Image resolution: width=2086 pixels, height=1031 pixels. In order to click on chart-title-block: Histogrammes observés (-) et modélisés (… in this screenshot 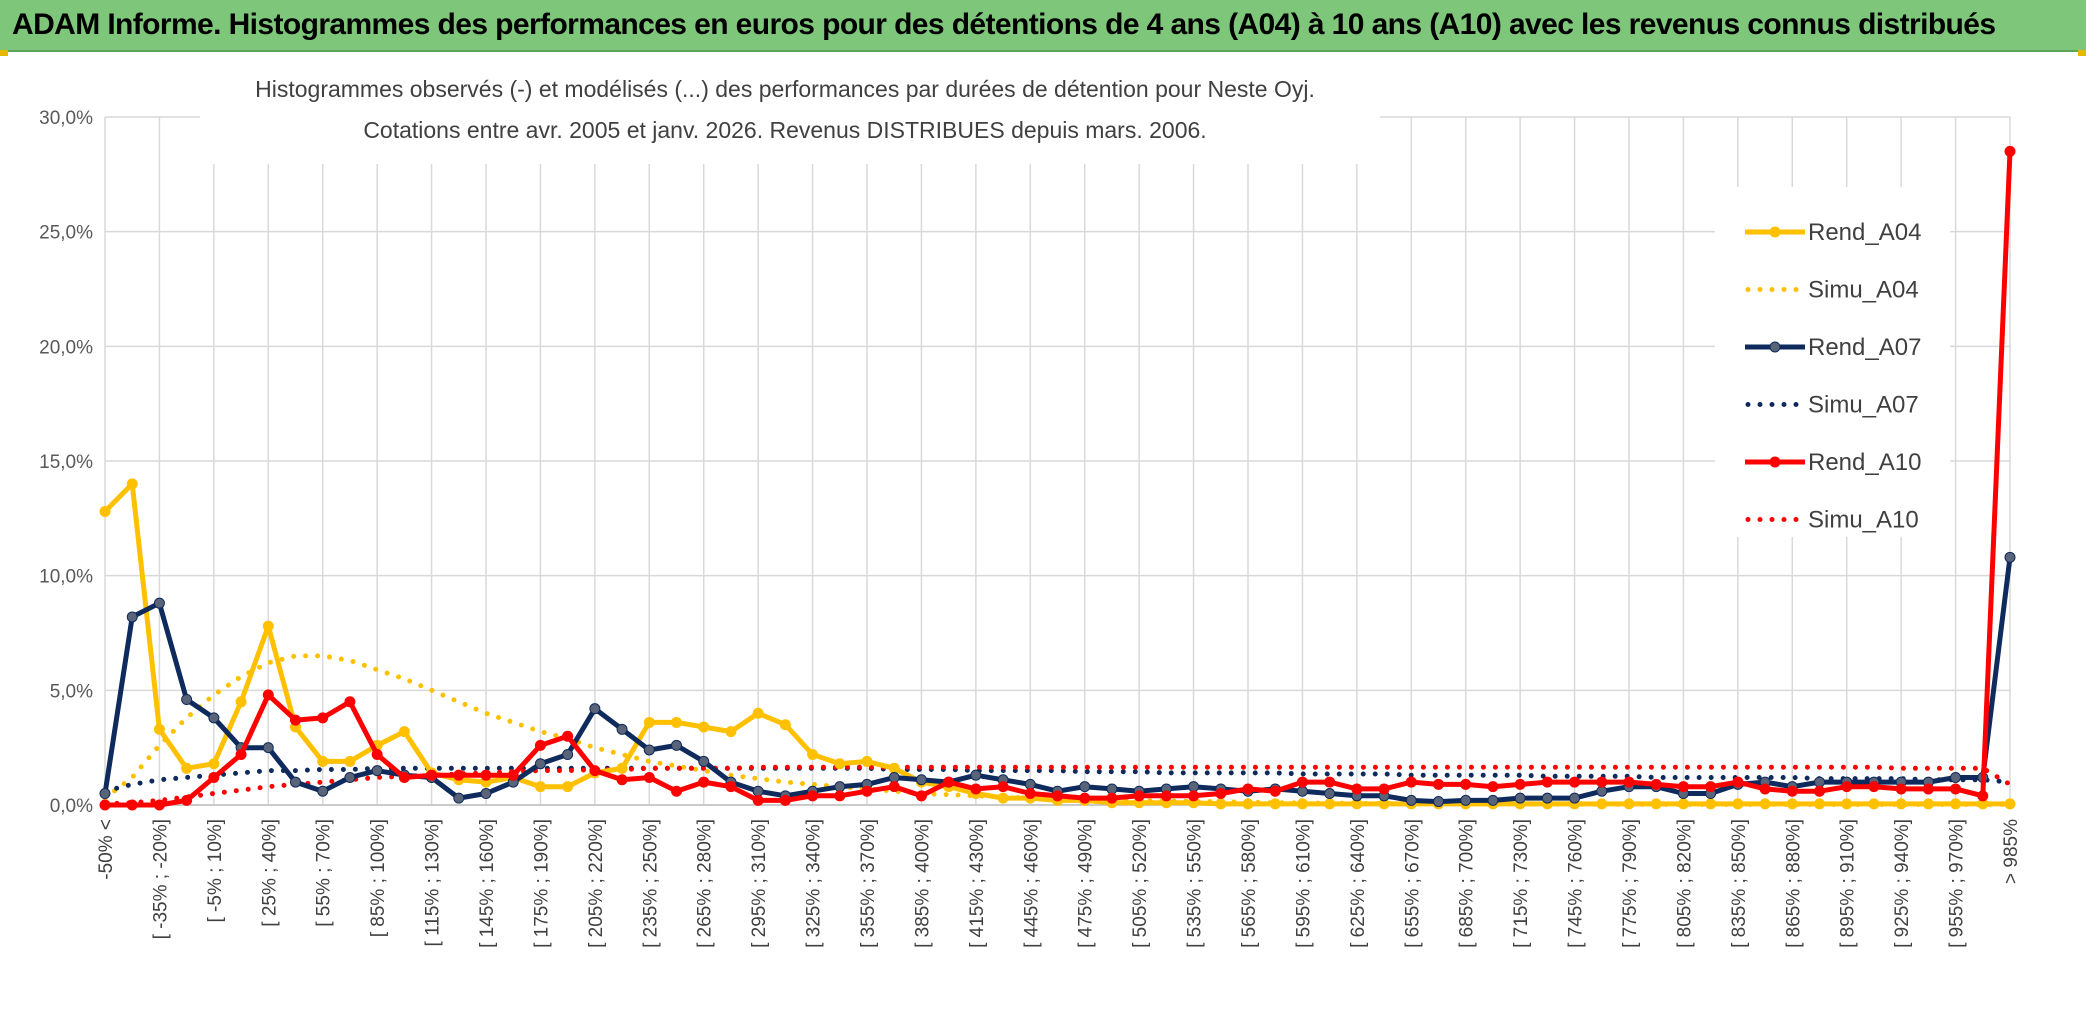, I will do `click(790, 112)`.